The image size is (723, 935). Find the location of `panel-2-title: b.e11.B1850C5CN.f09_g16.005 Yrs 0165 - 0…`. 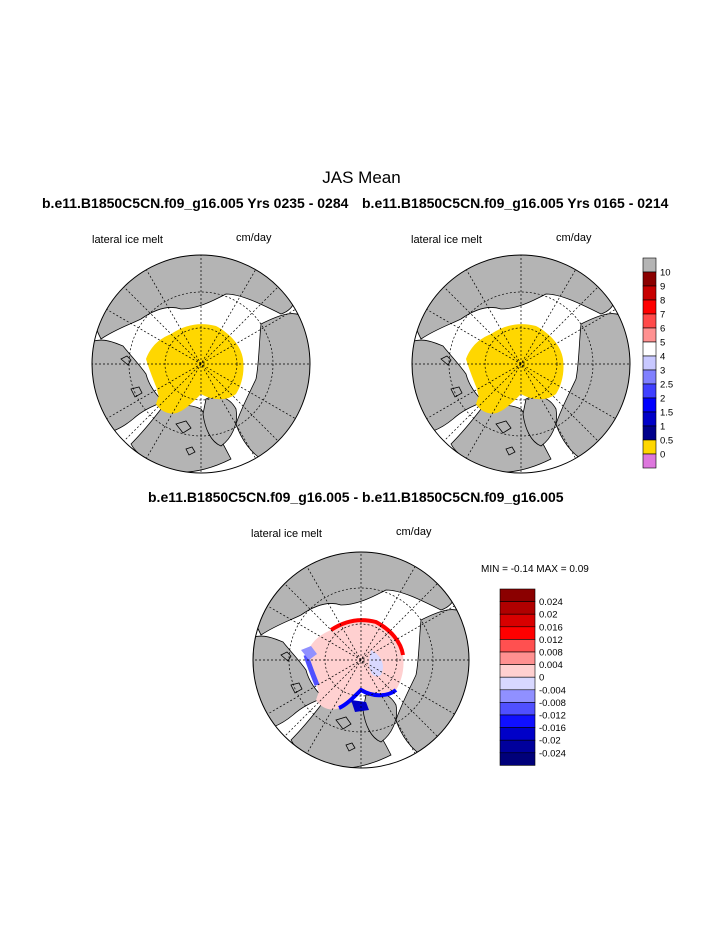

panel-2-title: b.e11.B1850C5CN.f09_g16.005 Yrs 0165 - 0… is located at coordinates (515, 203).